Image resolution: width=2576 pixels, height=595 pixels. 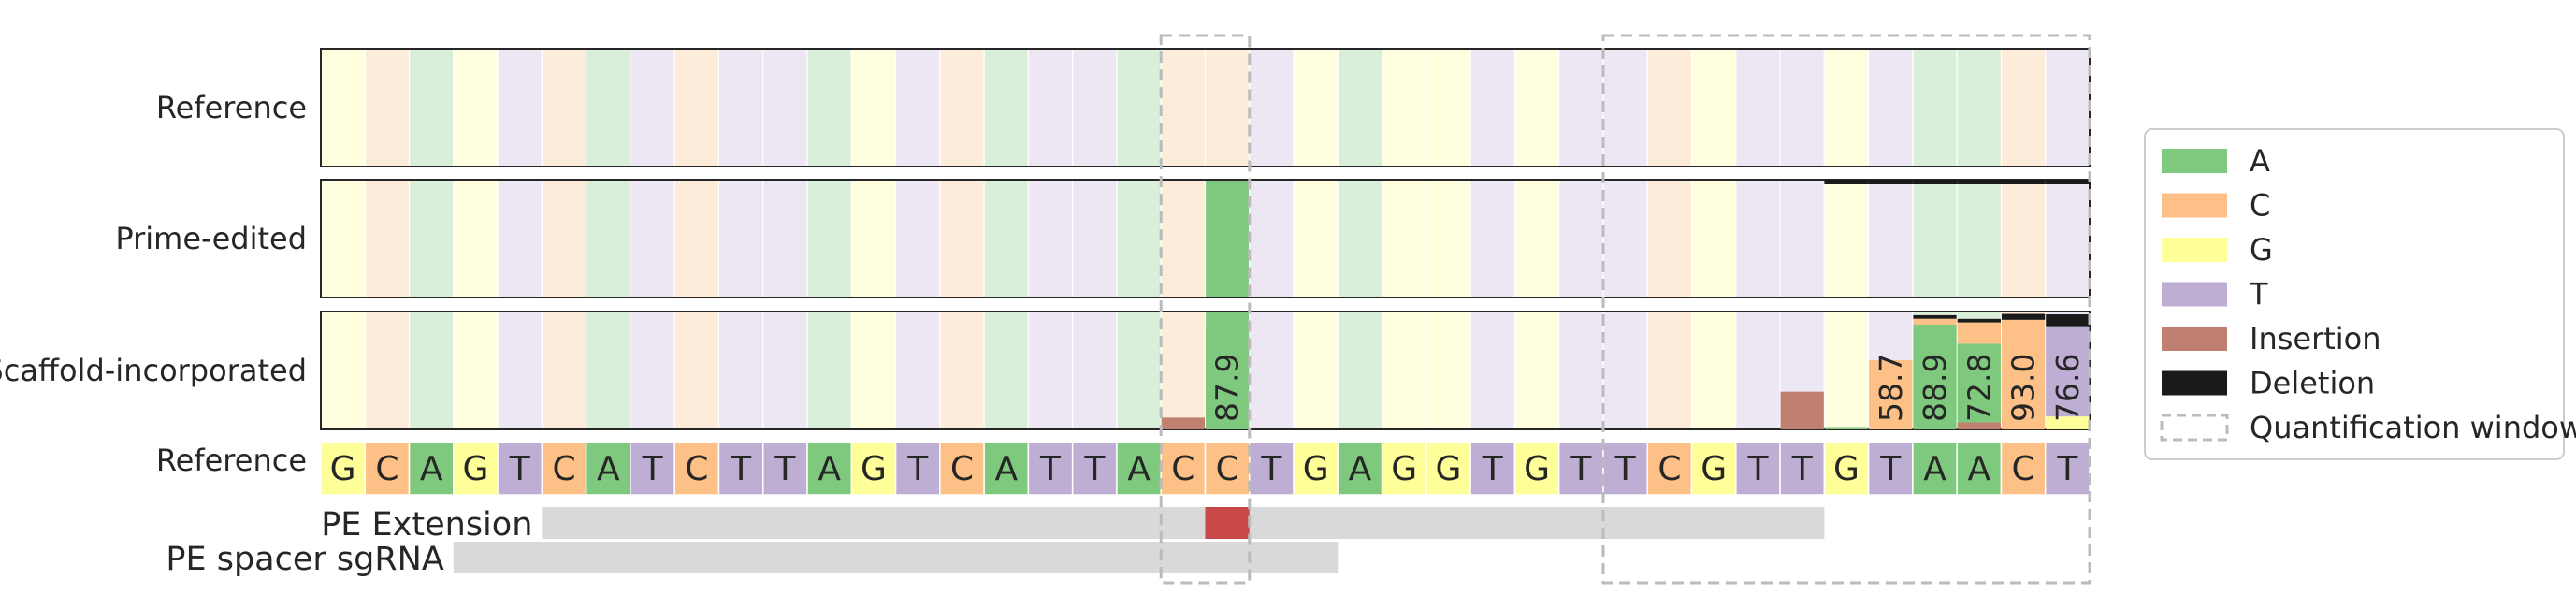 What do you see at coordinates (1979, 388) in the screenshot?
I see `bar-value-label: 72.8` at bounding box center [1979, 388].